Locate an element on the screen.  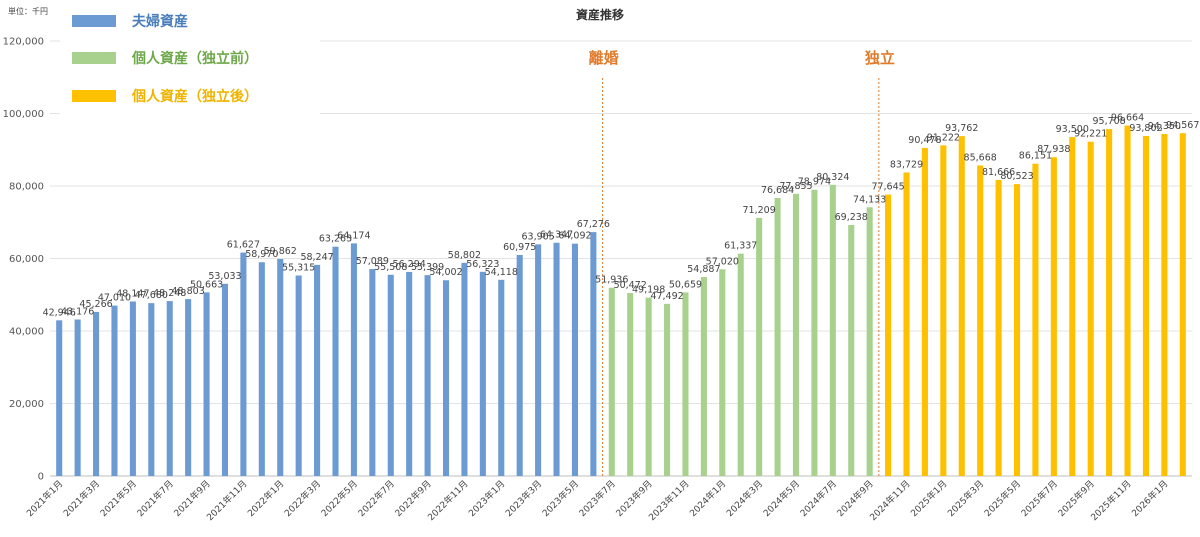
x-tick-label: 2023年9月 is located at coordinates (633, 498).